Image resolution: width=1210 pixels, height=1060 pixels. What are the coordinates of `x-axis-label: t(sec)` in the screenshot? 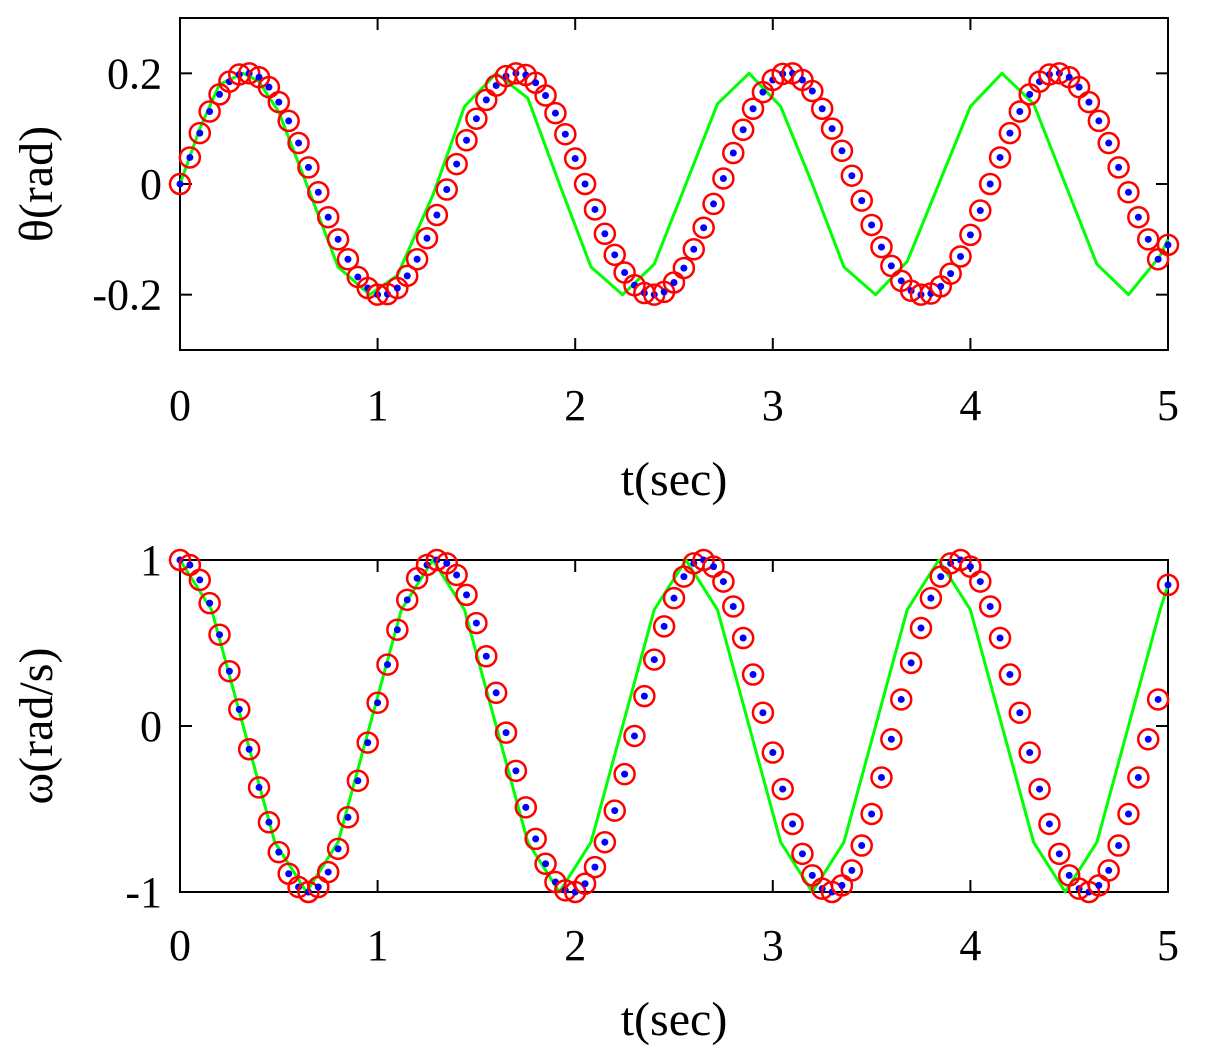 It's located at (674, 479).